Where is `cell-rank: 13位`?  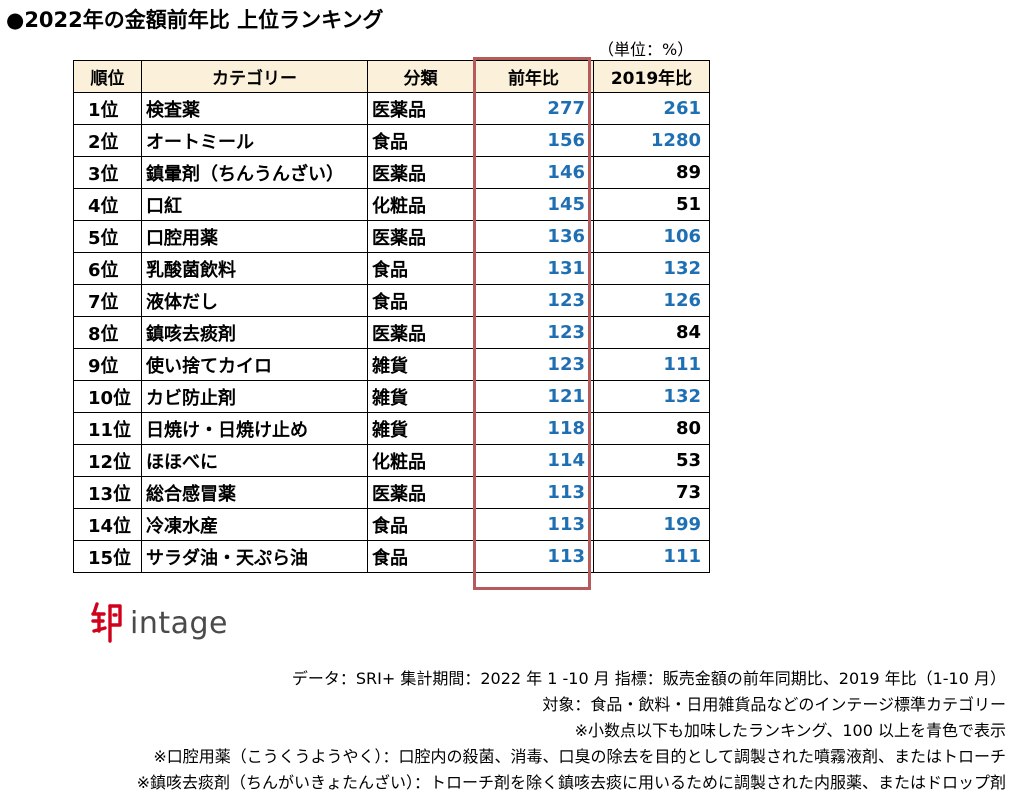 cell-rank: 13位 is located at coordinates (107, 492).